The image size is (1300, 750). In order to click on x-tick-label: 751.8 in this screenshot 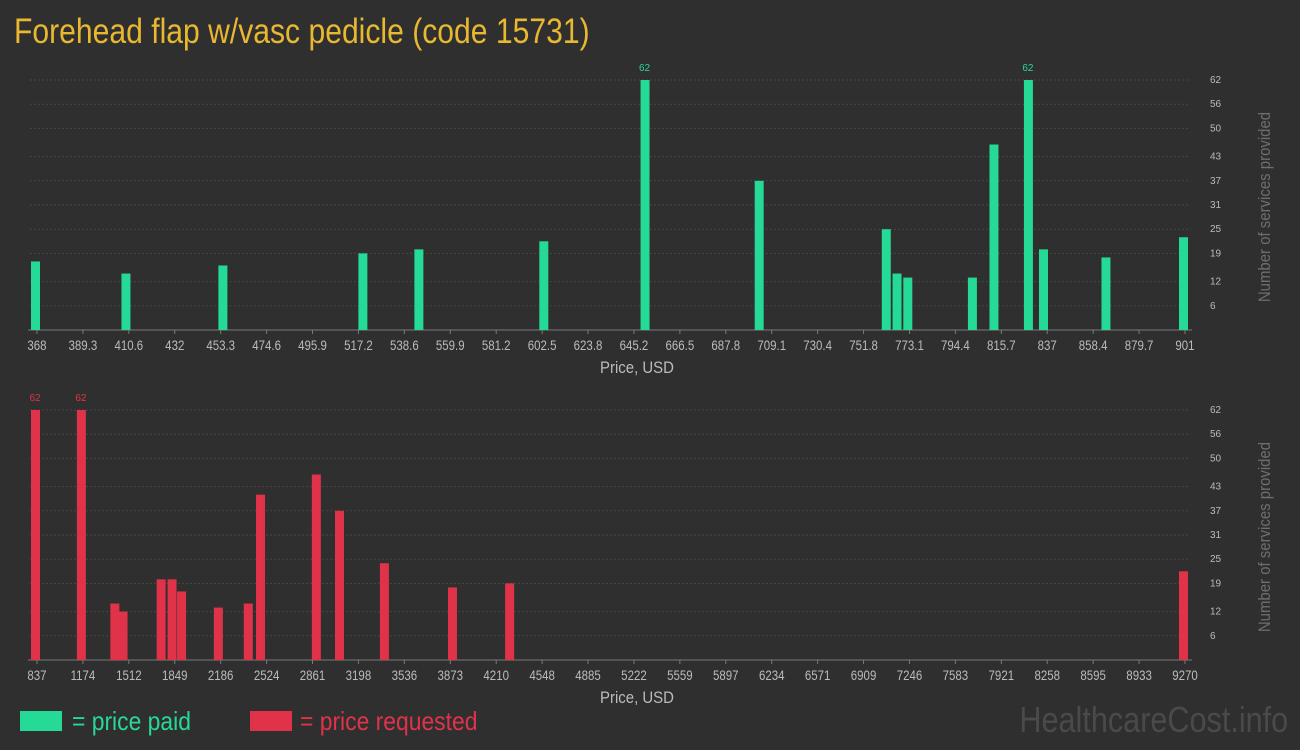, I will do `click(863, 345)`.